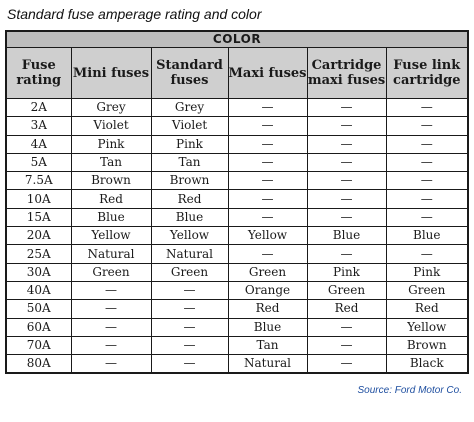 Image resolution: width=474 pixels, height=422 pixels. I want to click on color-group-header-row: COLOR, so click(237, 39).